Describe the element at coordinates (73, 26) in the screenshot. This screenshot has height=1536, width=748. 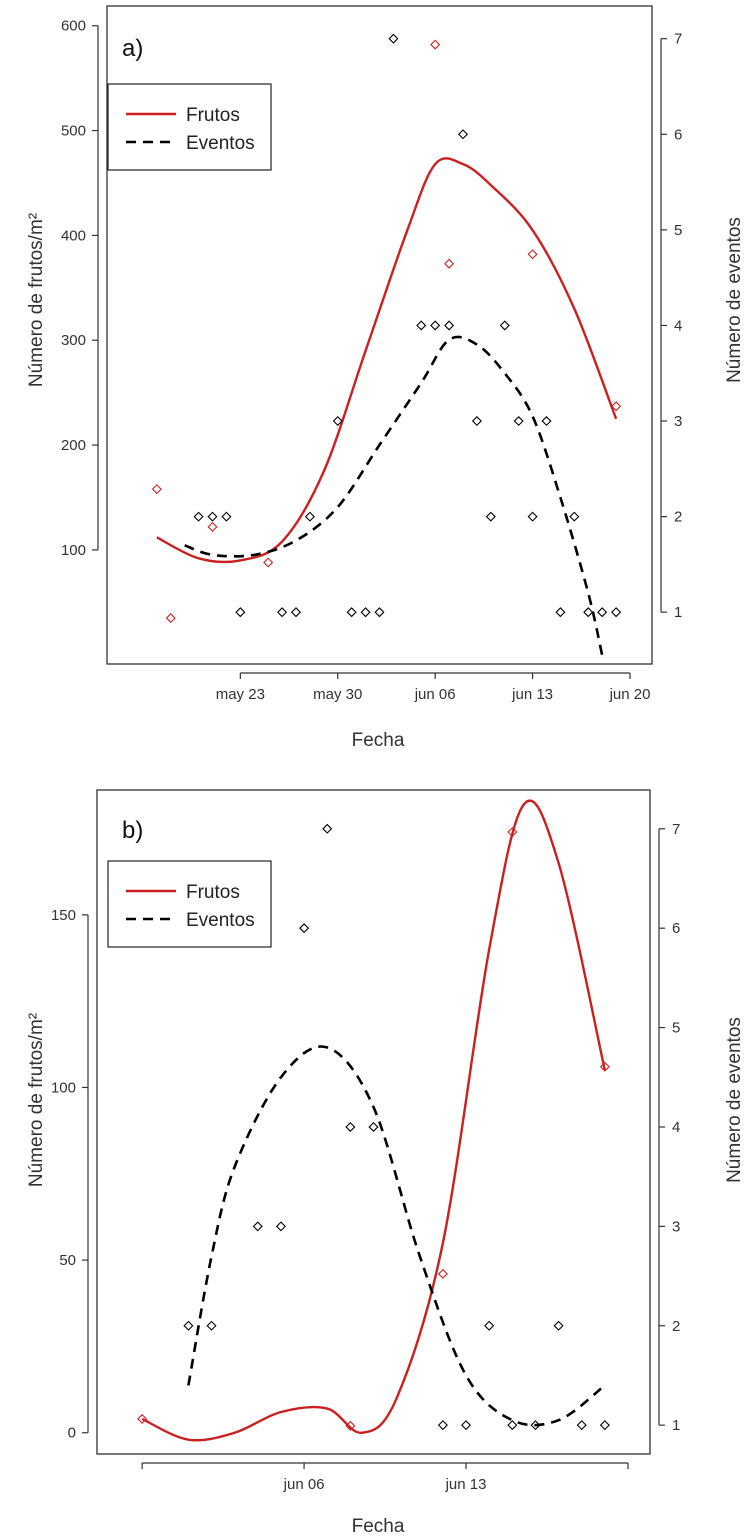
I see `left-tick-label: 600` at that location.